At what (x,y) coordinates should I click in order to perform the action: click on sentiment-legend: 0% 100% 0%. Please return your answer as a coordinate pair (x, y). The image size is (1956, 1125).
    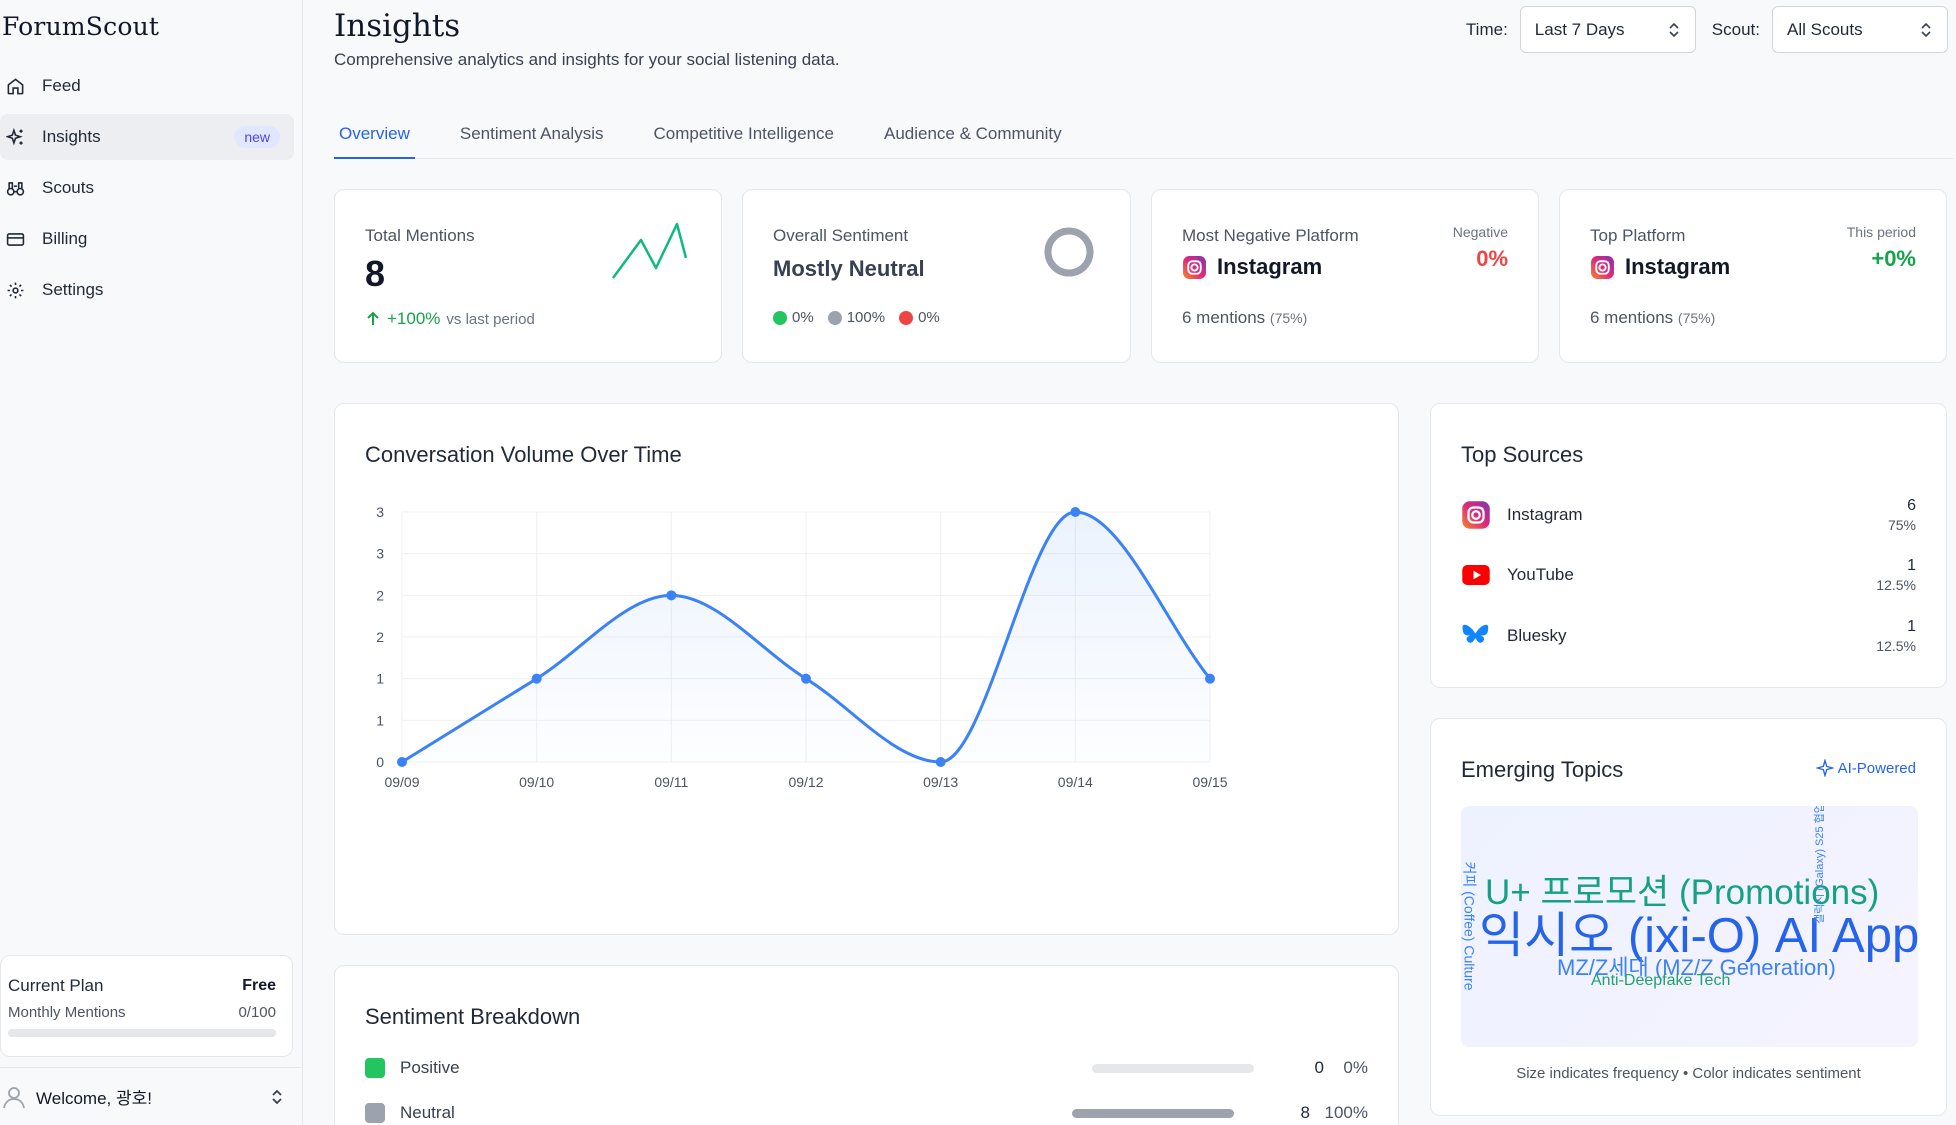
    Looking at the image, I should click on (863, 317).